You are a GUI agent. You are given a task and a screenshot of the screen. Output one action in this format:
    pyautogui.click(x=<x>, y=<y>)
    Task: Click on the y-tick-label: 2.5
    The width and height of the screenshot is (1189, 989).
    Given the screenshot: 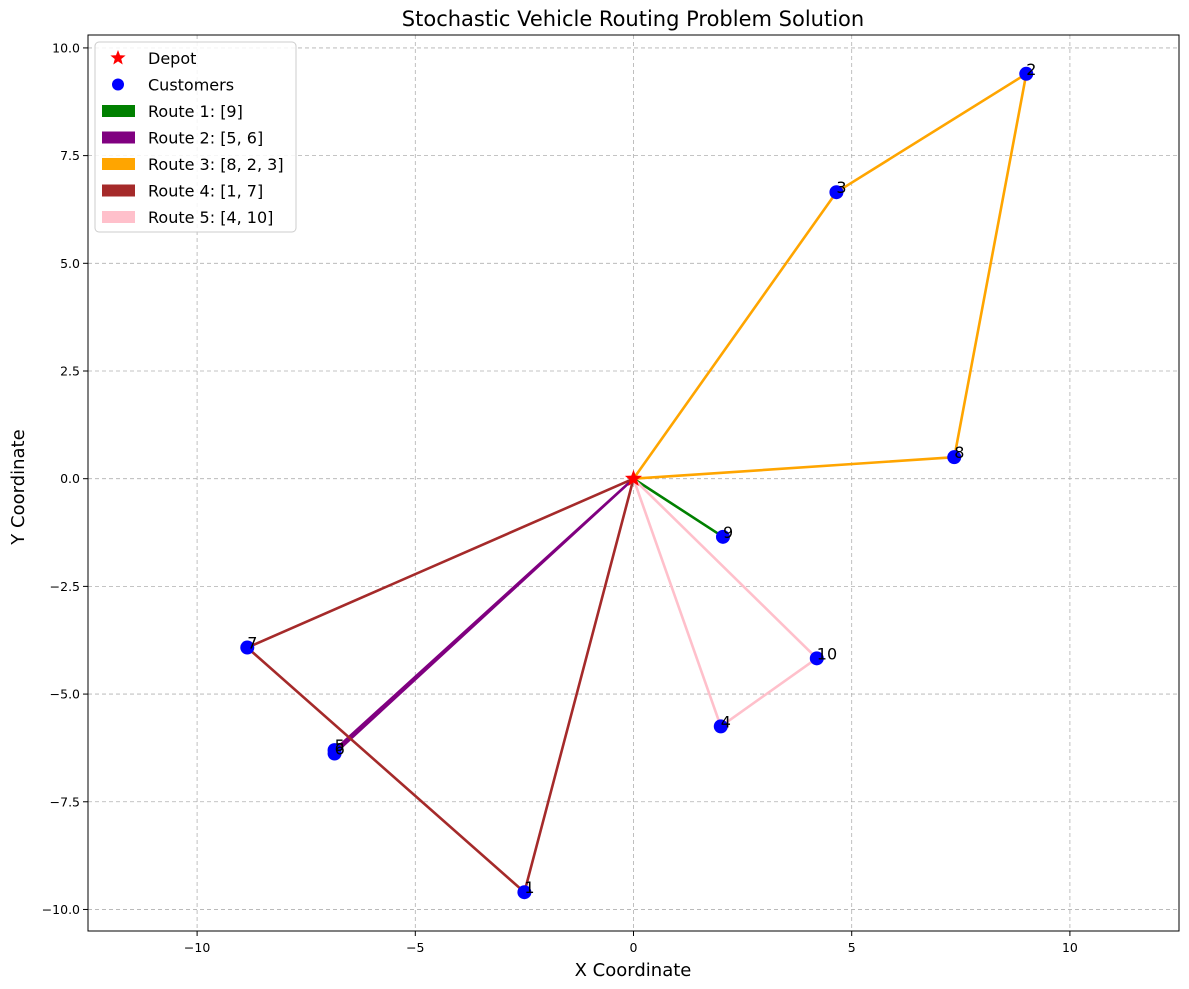 What is the action you would take?
    pyautogui.click(x=70, y=371)
    